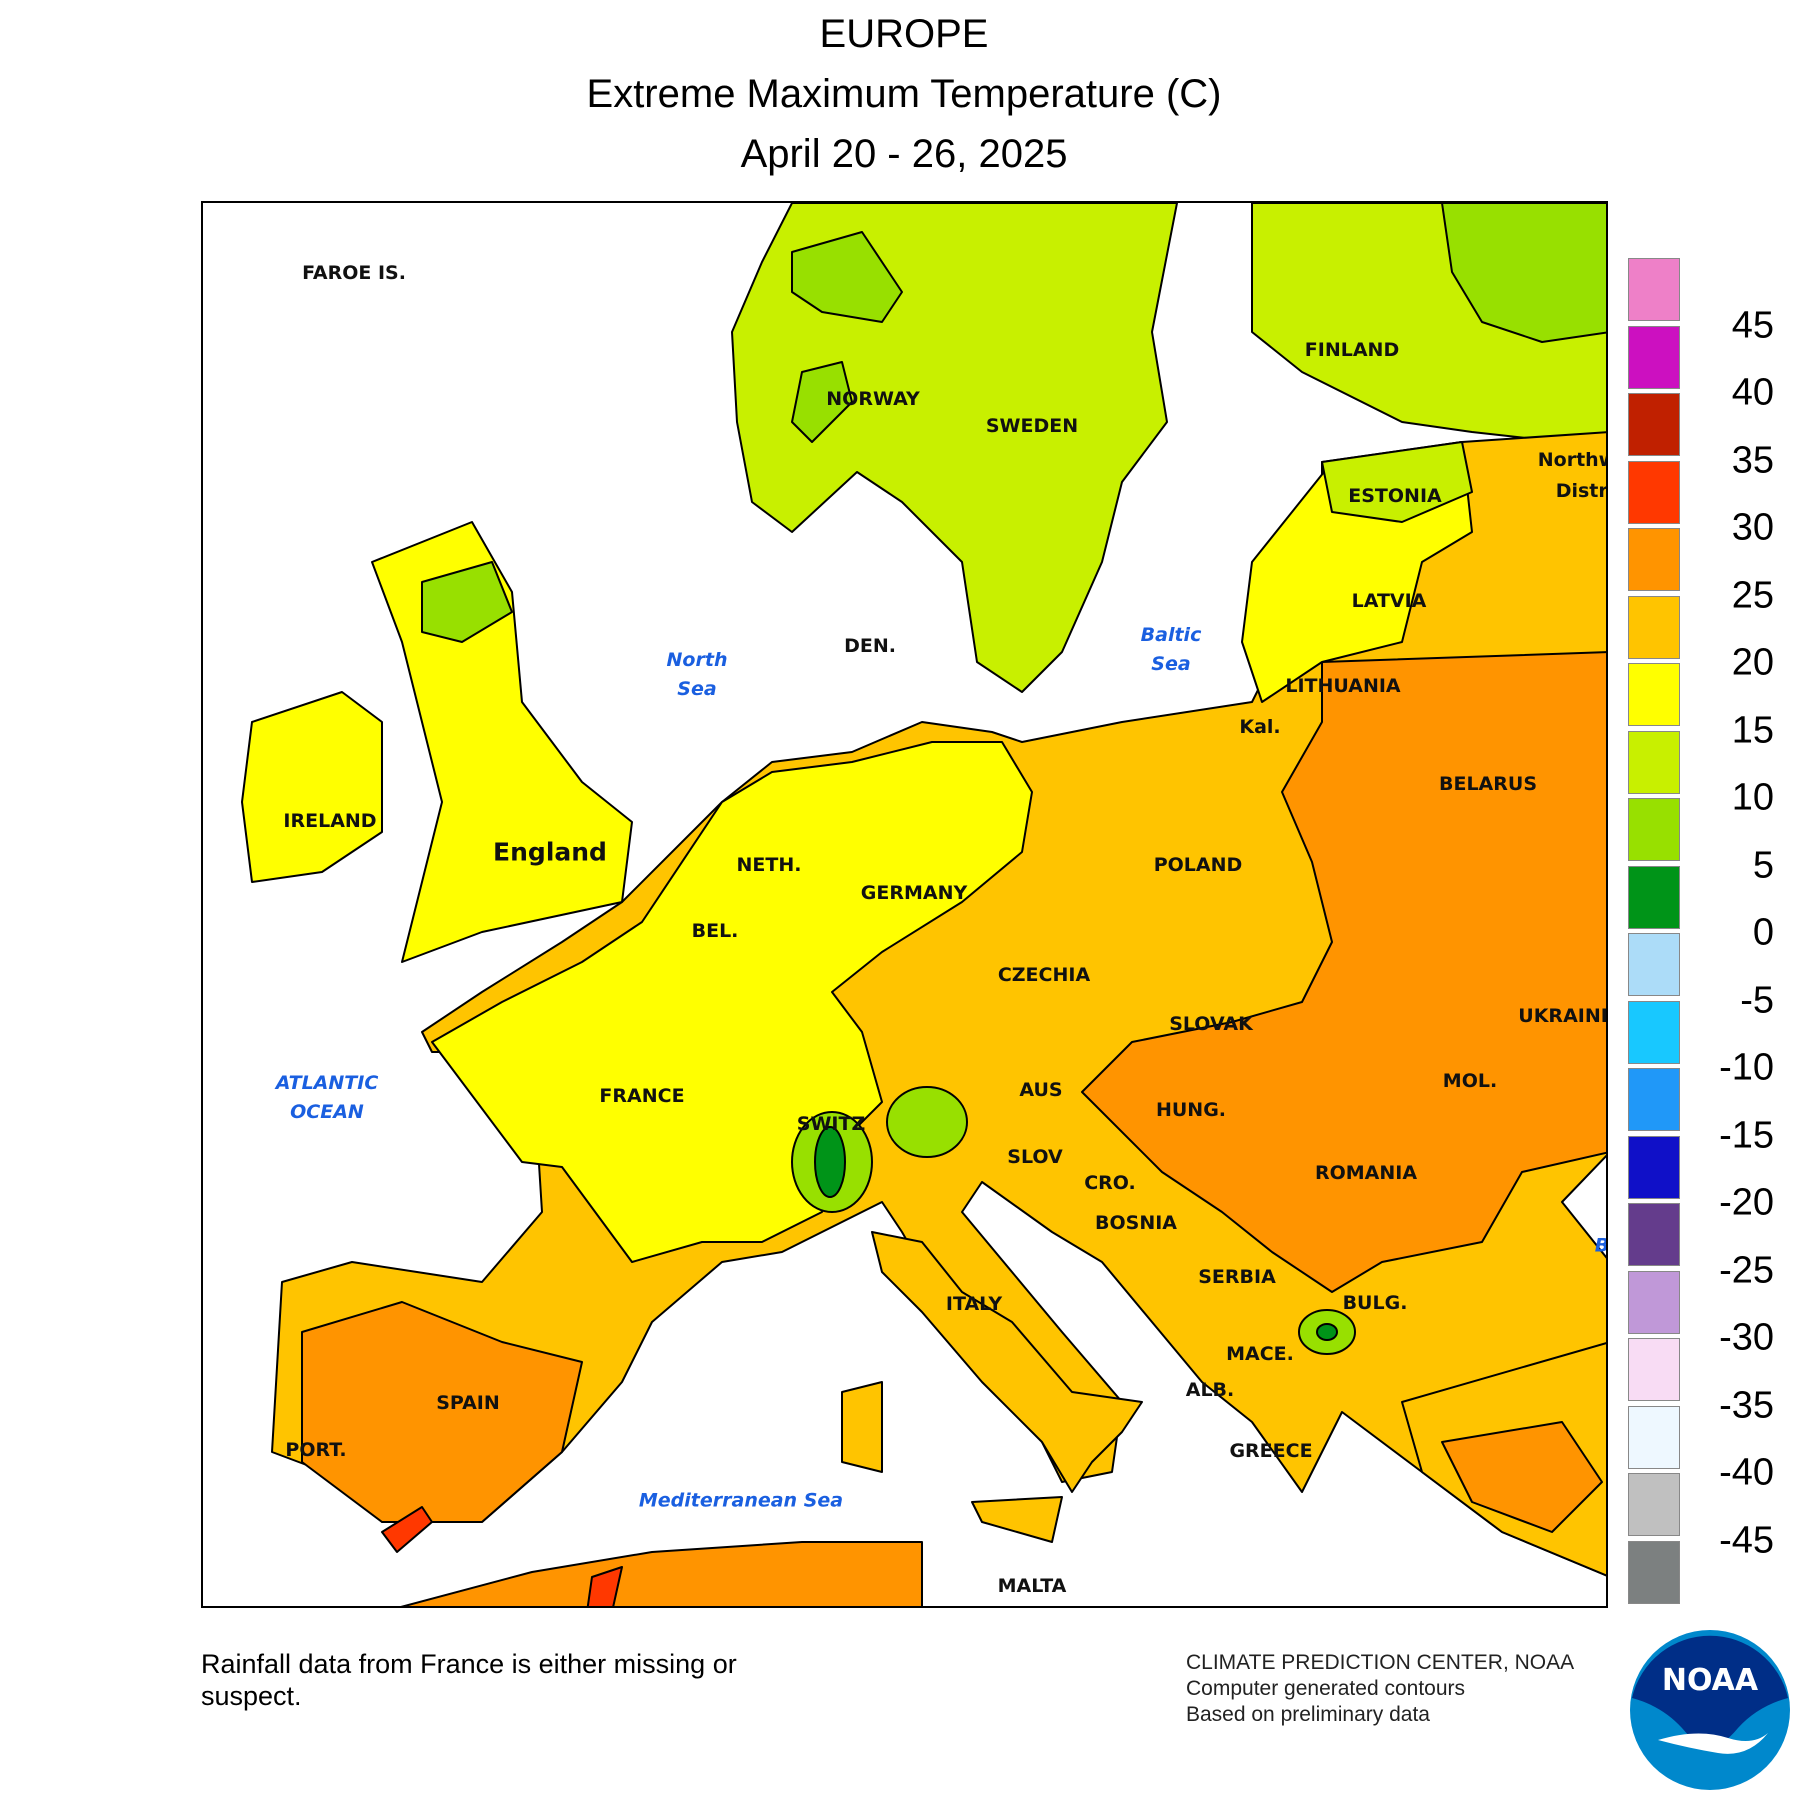 This screenshot has width=1800, height=1800. Describe the element at coordinates (974, 1304) in the screenshot. I see `country-label: ITALY` at that location.